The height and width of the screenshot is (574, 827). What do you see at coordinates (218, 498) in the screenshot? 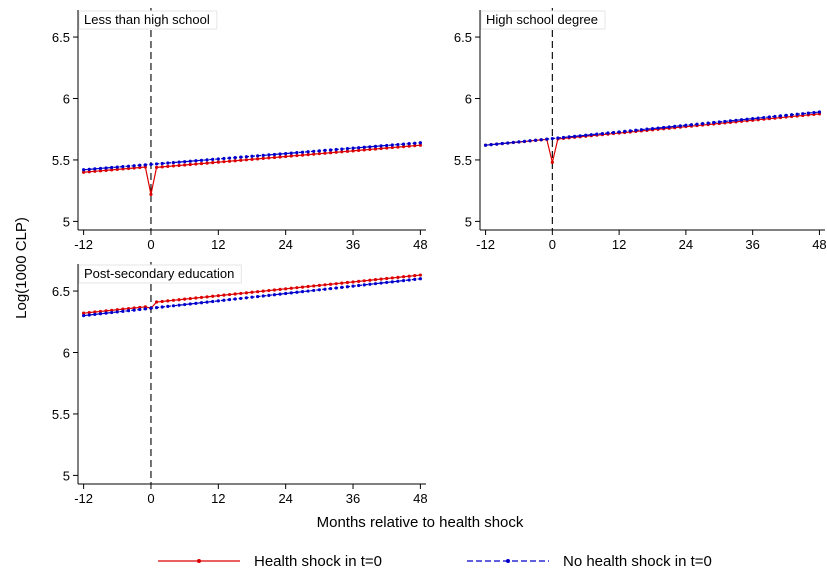
I see `x-tick-label: 12` at bounding box center [218, 498].